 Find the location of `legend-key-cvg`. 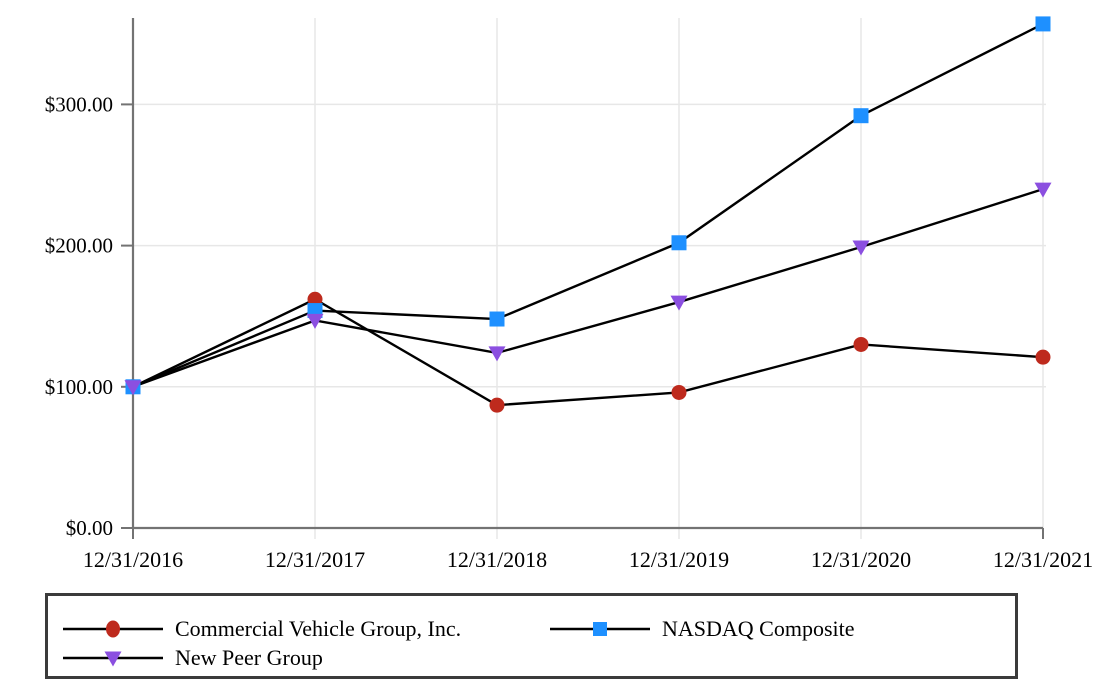

legend-key-cvg is located at coordinates (113, 629).